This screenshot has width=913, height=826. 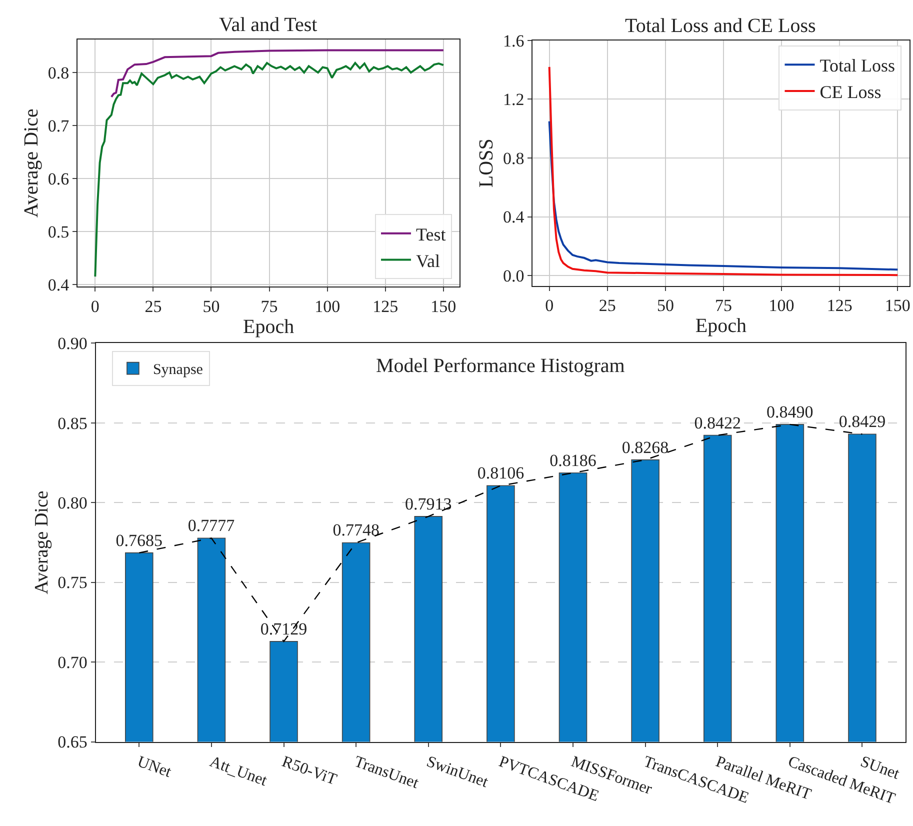 What do you see at coordinates (486, 163) in the screenshot?
I see `y-axis-title: LOSS` at bounding box center [486, 163].